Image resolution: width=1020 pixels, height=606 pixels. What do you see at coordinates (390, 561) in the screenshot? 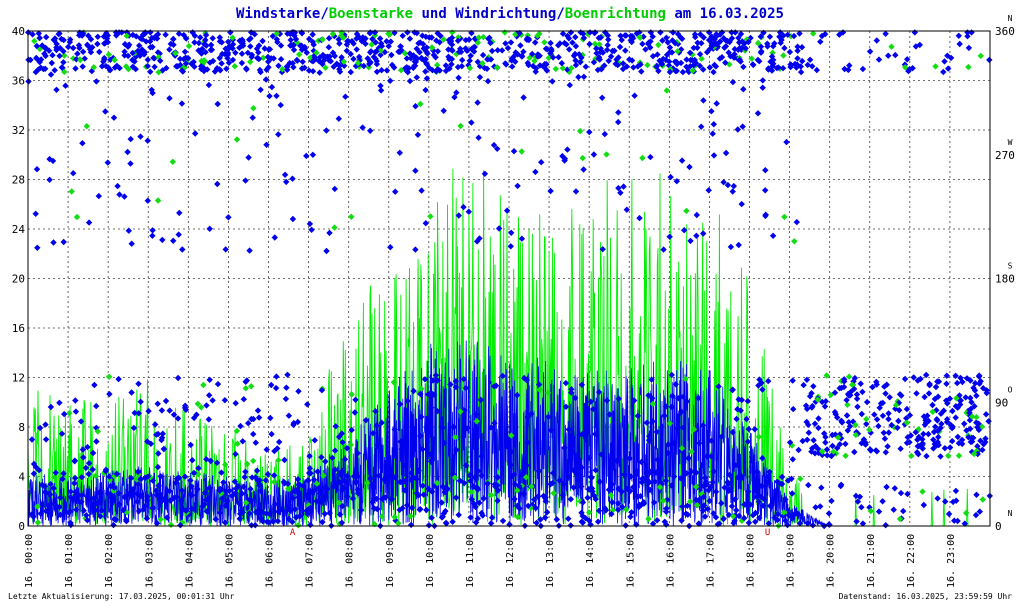
I see `x-tick-label: 16. 09:00` at bounding box center [390, 561].